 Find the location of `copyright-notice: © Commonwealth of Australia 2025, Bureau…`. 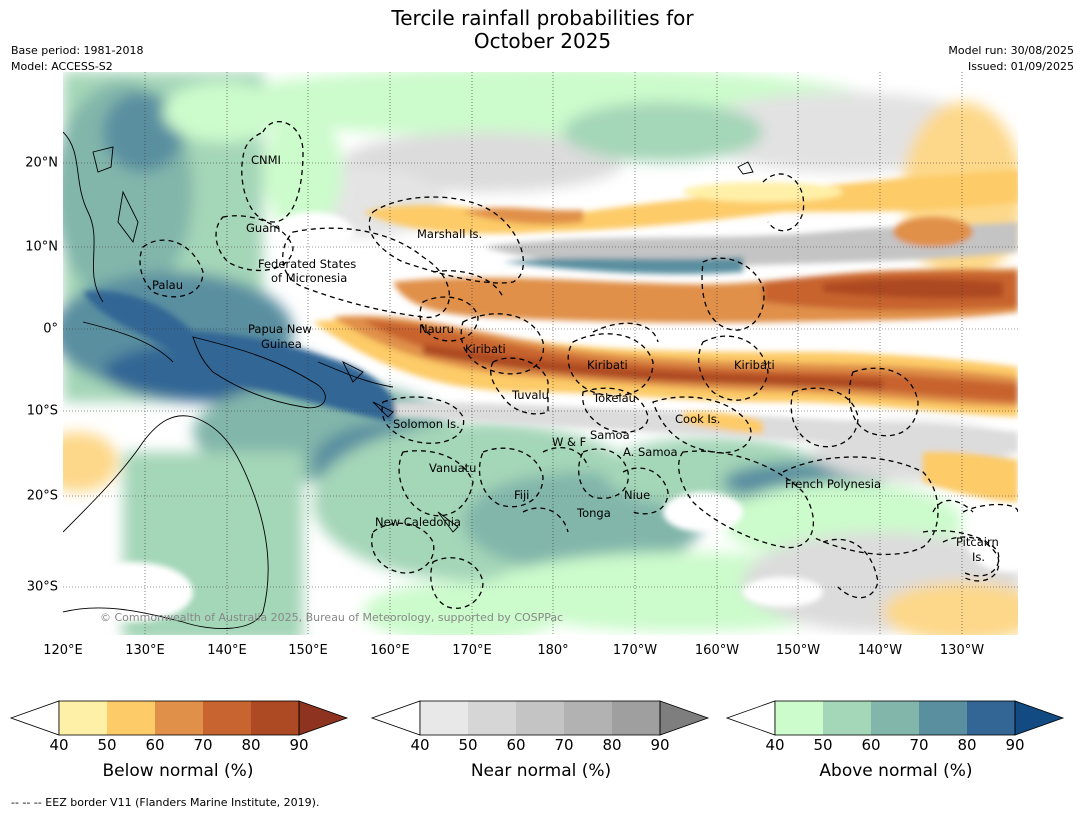

copyright-notice: © Commonwealth of Australia 2025, Bureau… is located at coordinates (331, 617).